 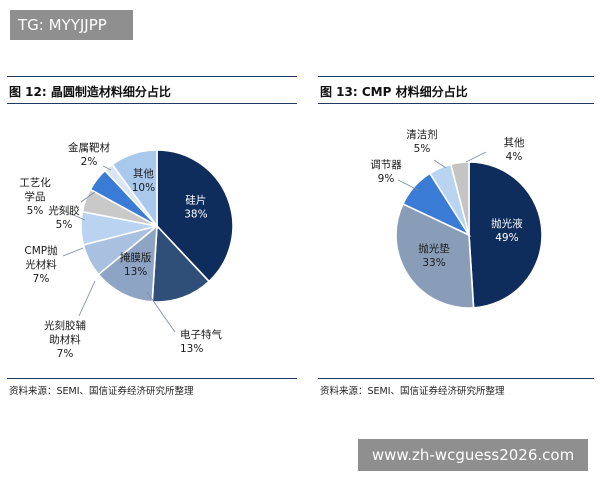 What do you see at coordinates (422, 149) in the screenshot?
I see `slice-value-3: 5%` at bounding box center [422, 149].